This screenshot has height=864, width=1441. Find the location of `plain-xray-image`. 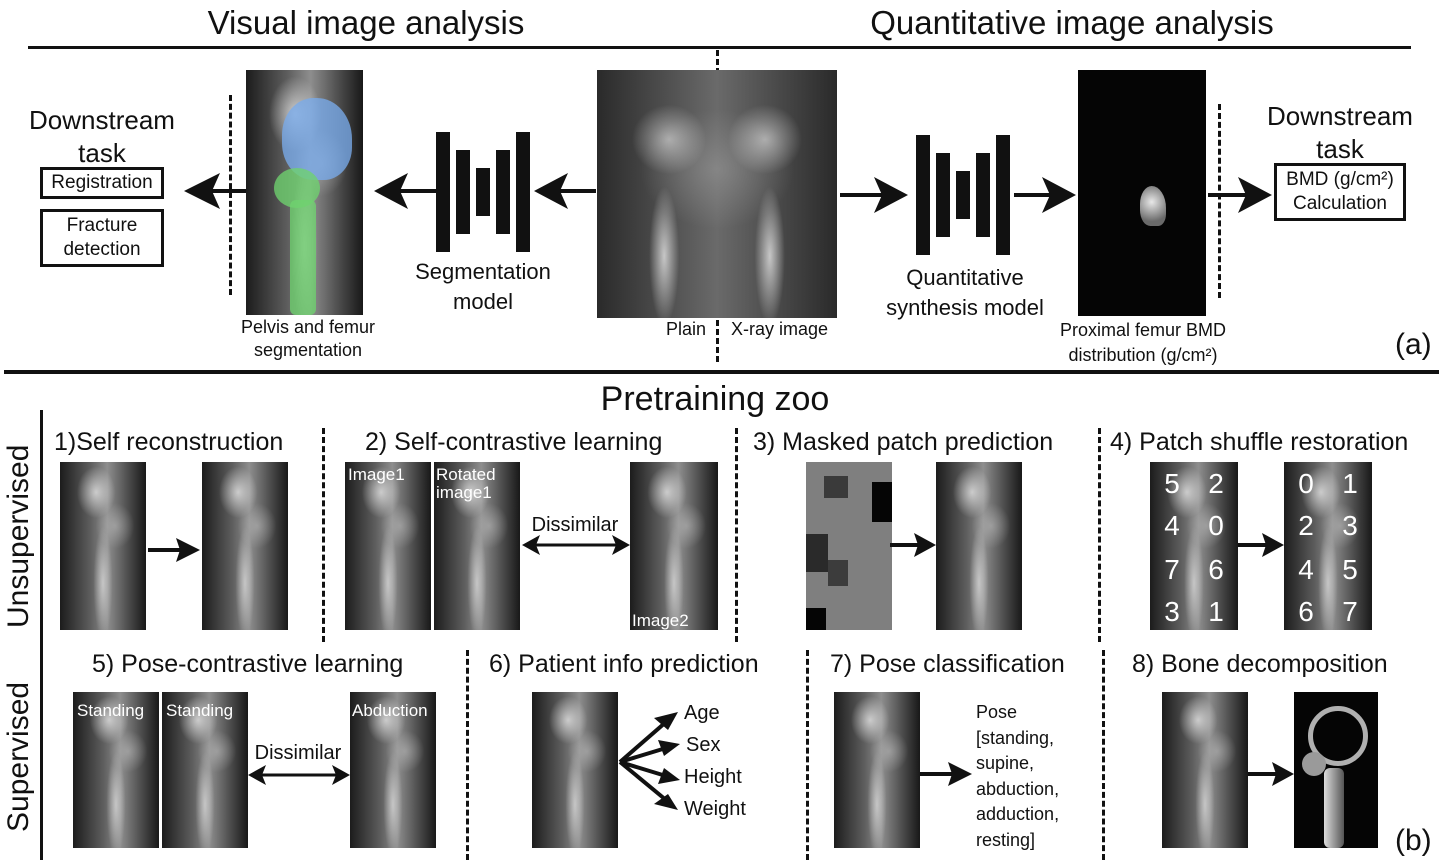

plain-xray-image is located at coordinates (717, 194).